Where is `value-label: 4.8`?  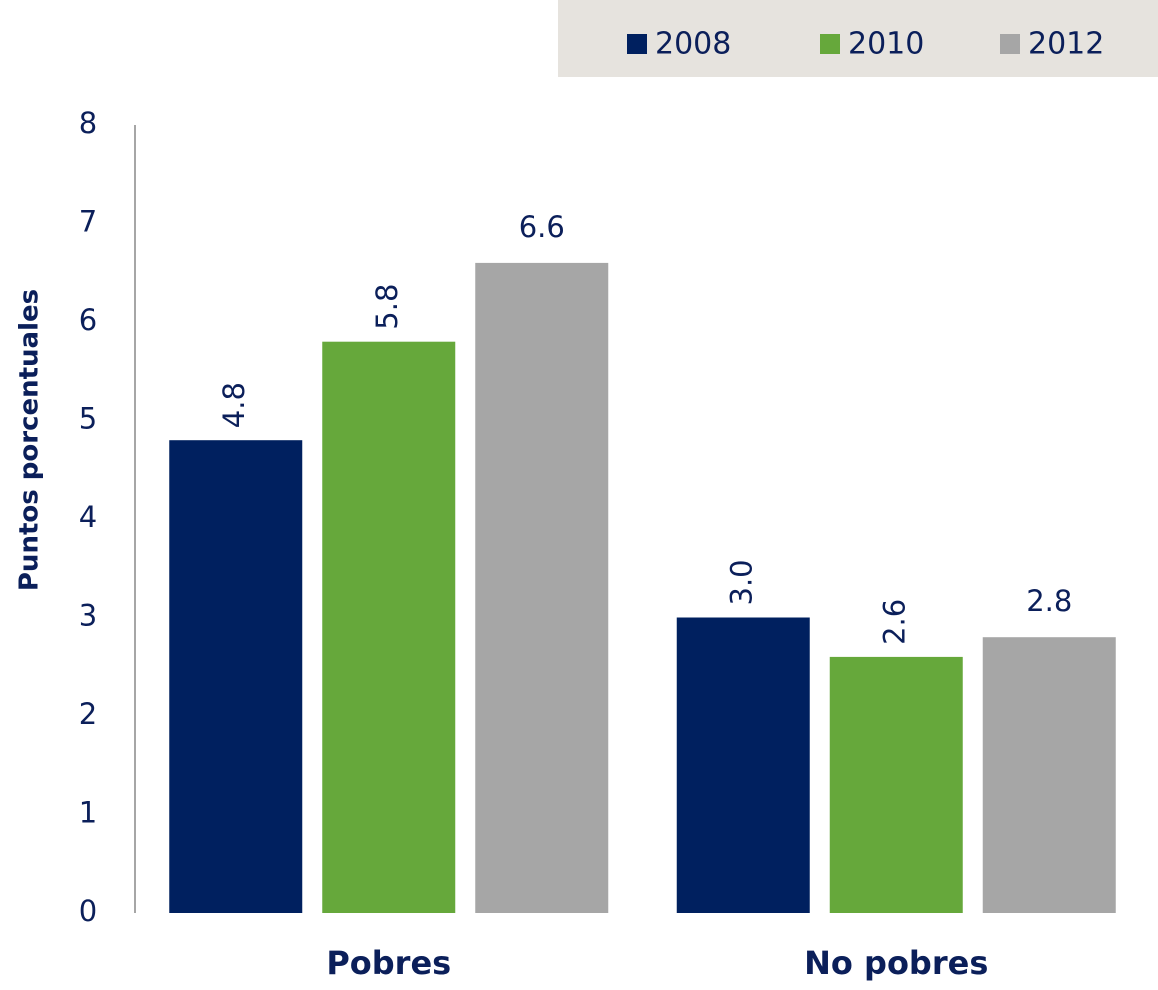 value-label: 4.8 is located at coordinates (234, 405).